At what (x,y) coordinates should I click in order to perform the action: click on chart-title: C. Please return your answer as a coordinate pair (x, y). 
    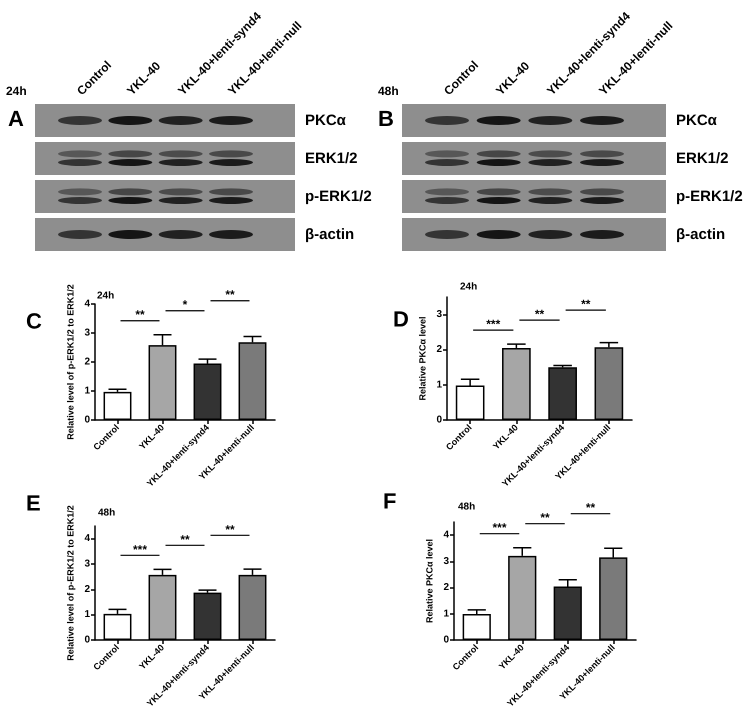
    Looking at the image, I should click on (34, 321).